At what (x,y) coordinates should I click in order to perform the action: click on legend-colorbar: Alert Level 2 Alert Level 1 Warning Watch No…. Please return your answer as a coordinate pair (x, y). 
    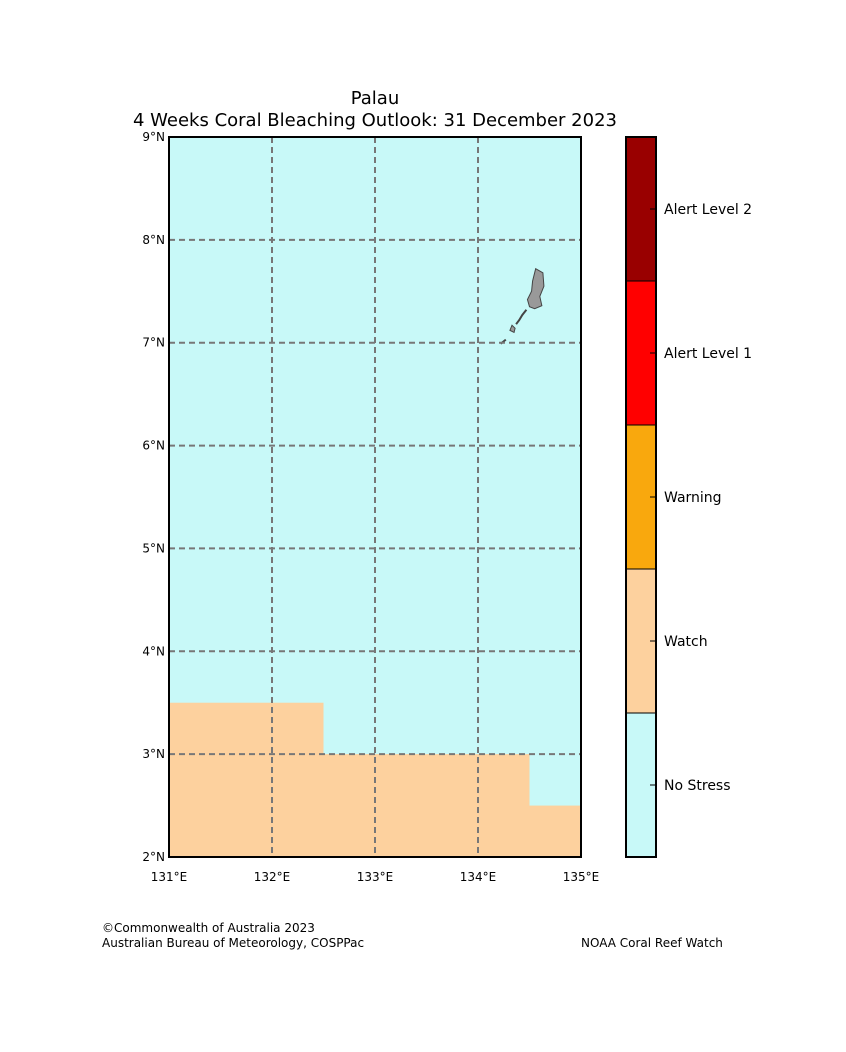
    Looking at the image, I should click on (688, 497).